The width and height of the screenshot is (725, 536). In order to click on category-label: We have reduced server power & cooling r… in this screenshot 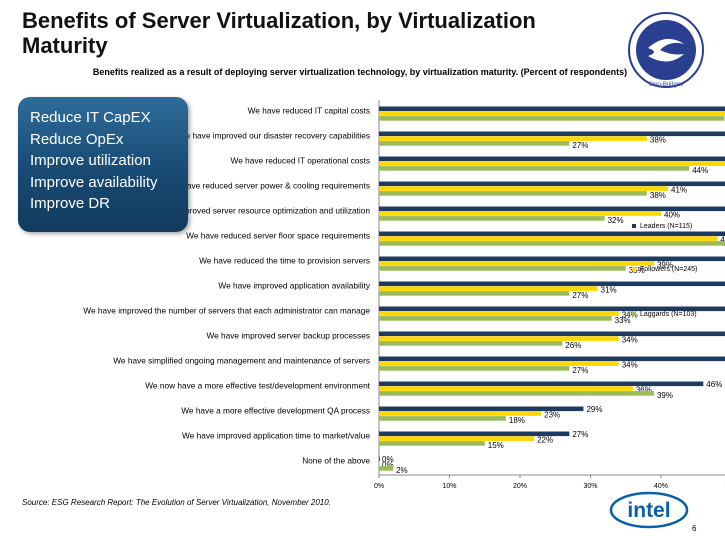, I will do `click(269, 186)`.